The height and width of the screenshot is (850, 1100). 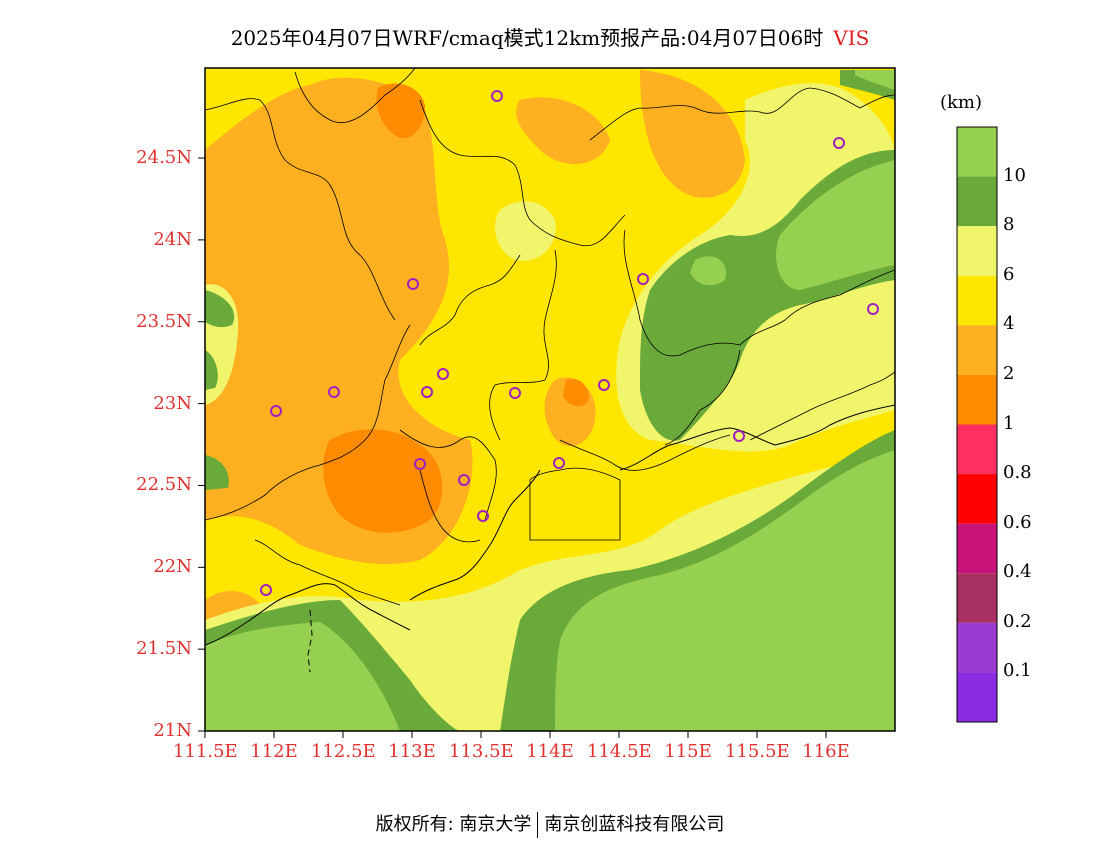 I want to click on coastline-east, so click(x=757, y=437).